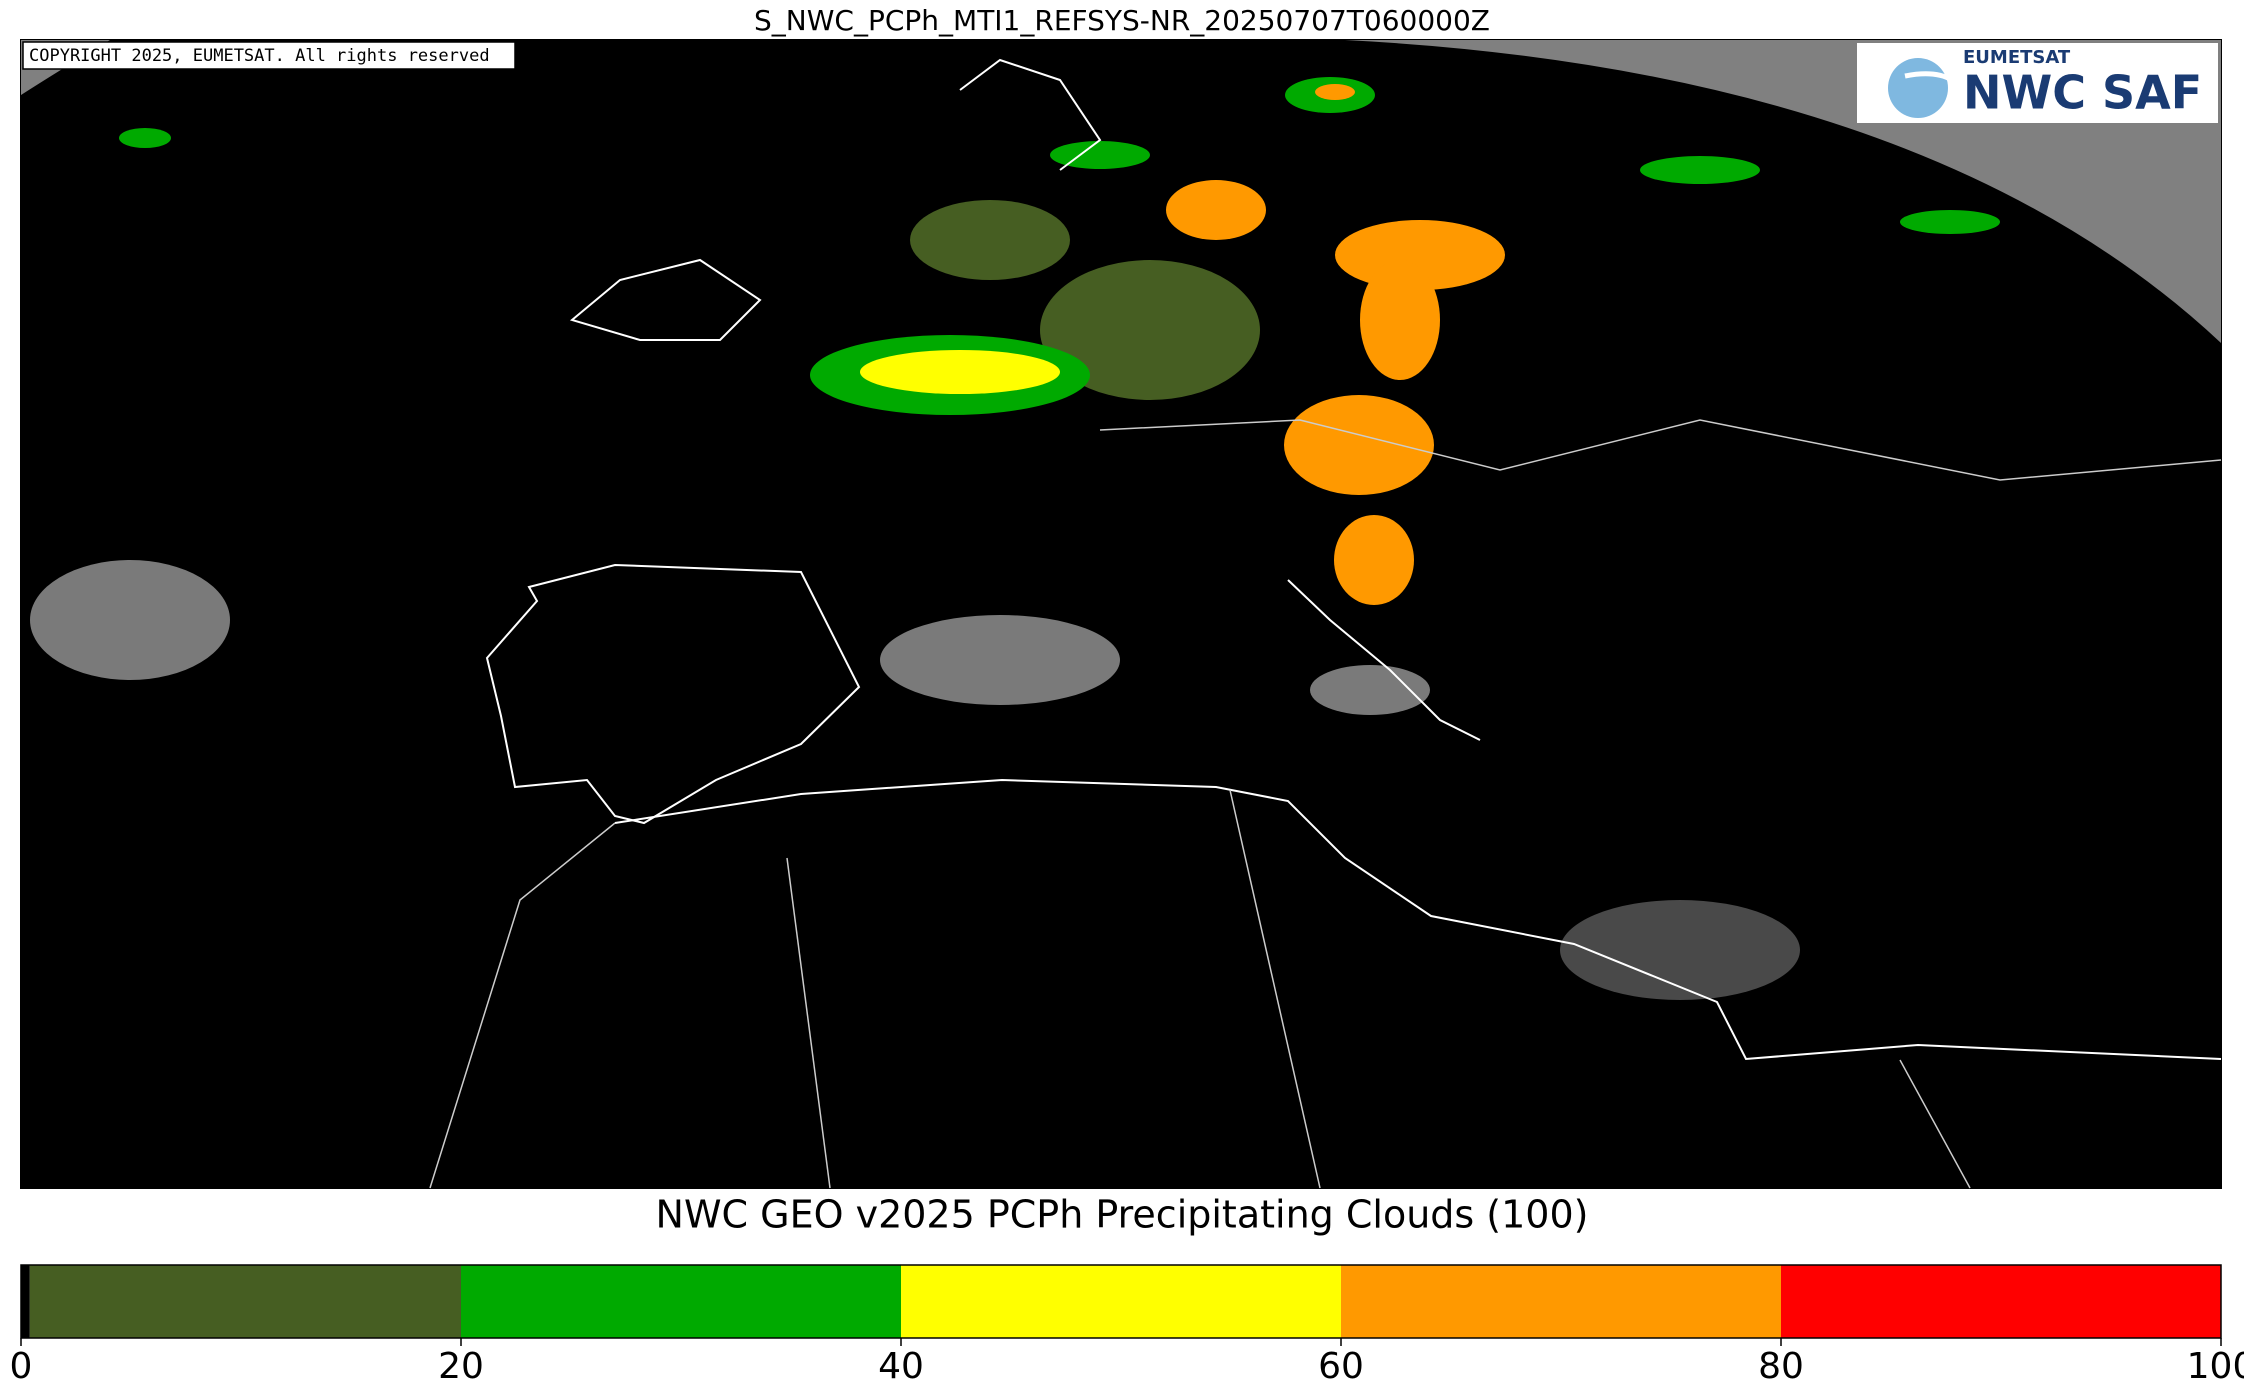 The height and width of the screenshot is (1392, 2244). Describe the element at coordinates (2215, 1366) in the screenshot. I see `tick-label: 100` at that location.